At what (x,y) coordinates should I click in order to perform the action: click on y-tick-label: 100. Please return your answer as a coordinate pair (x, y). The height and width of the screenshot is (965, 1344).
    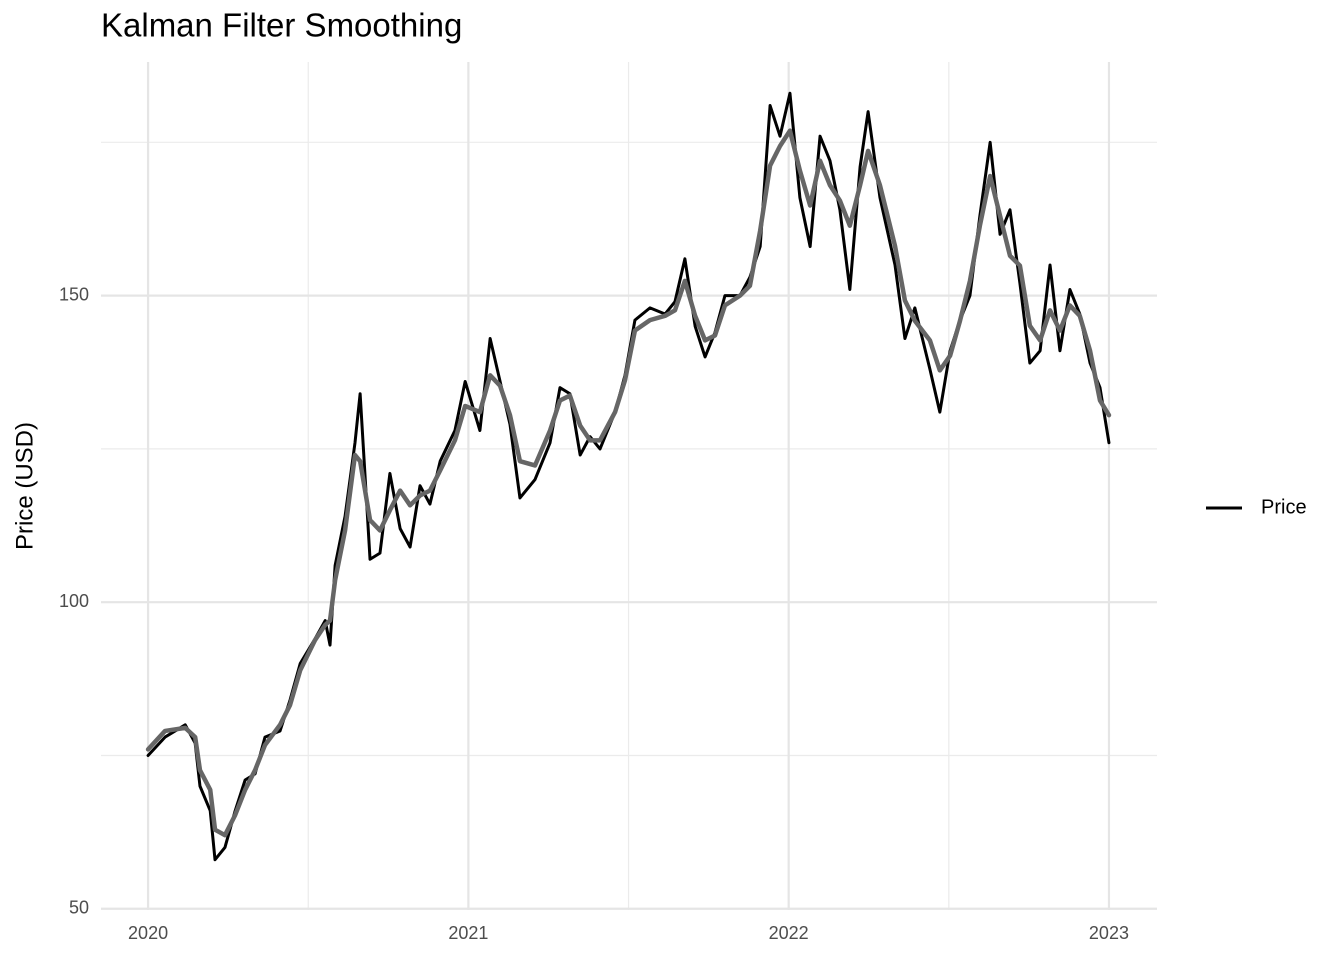
    Looking at the image, I should click on (74, 601).